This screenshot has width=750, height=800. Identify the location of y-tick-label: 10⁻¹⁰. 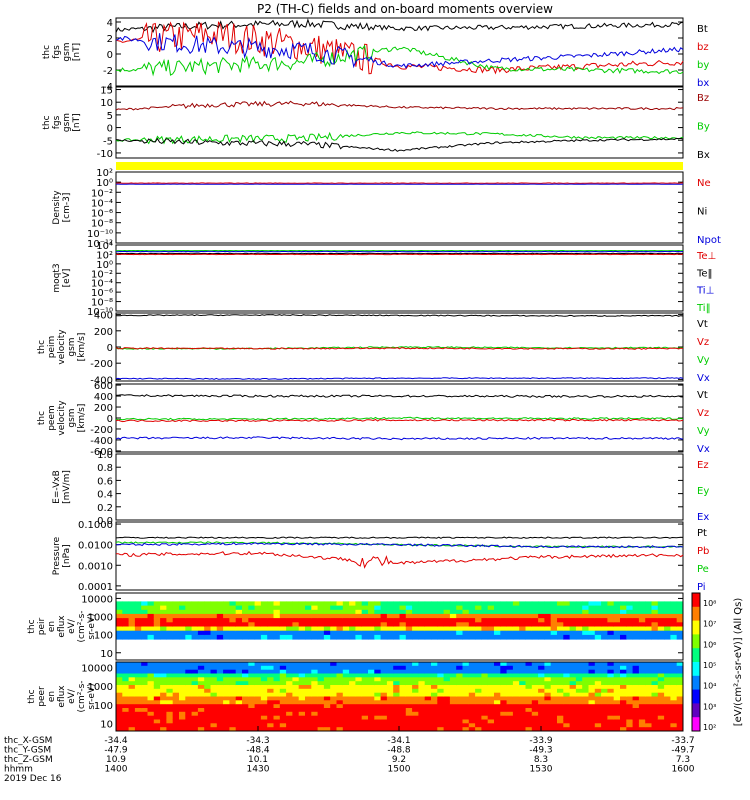
(100, 312).